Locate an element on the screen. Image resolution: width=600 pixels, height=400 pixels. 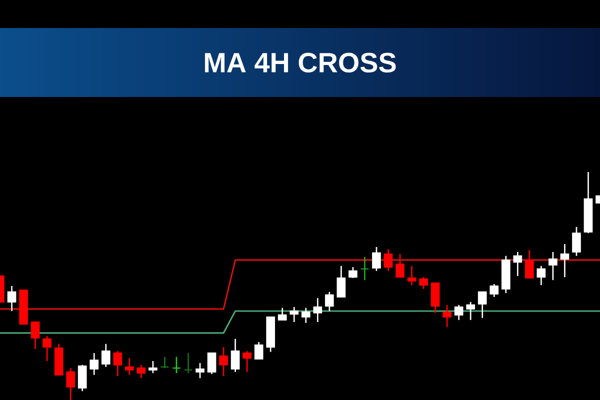
chart-title: MA 4H CROSS is located at coordinates (300, 62).